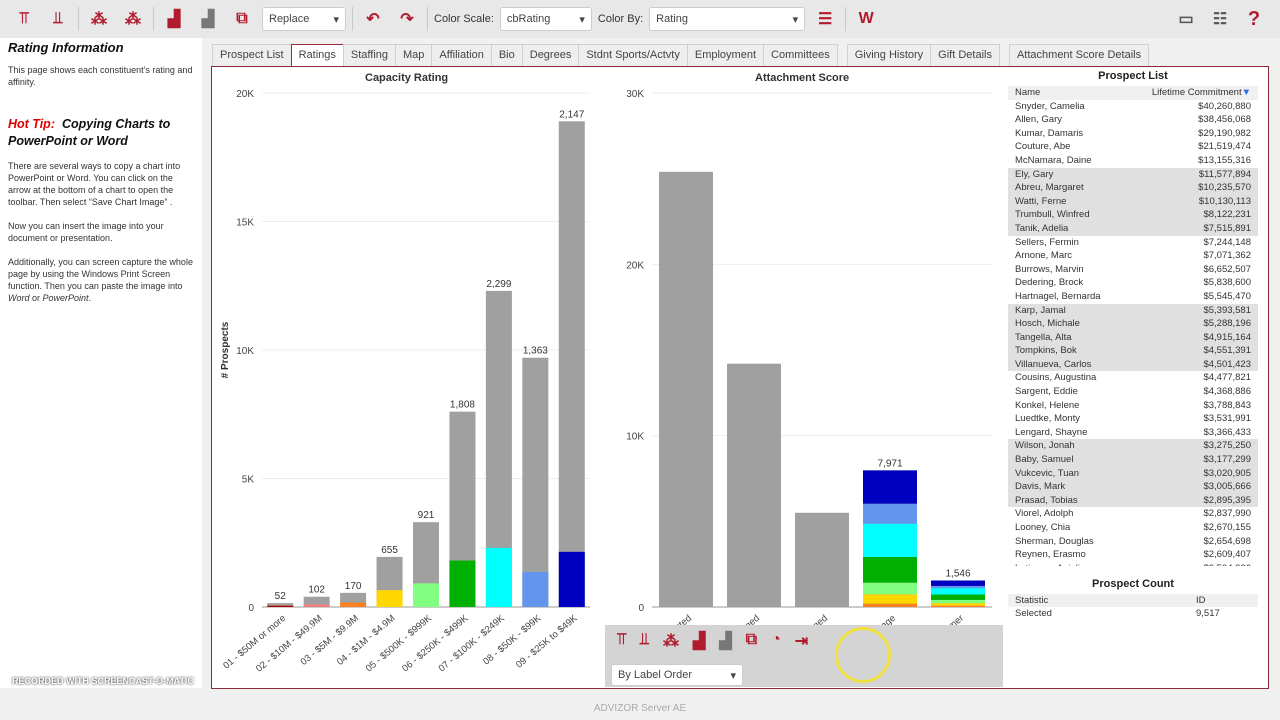  What do you see at coordinates (1133, 392) in the screenshot?
I see `table-row: Sargent, Eddie $4,368,886` at bounding box center [1133, 392].